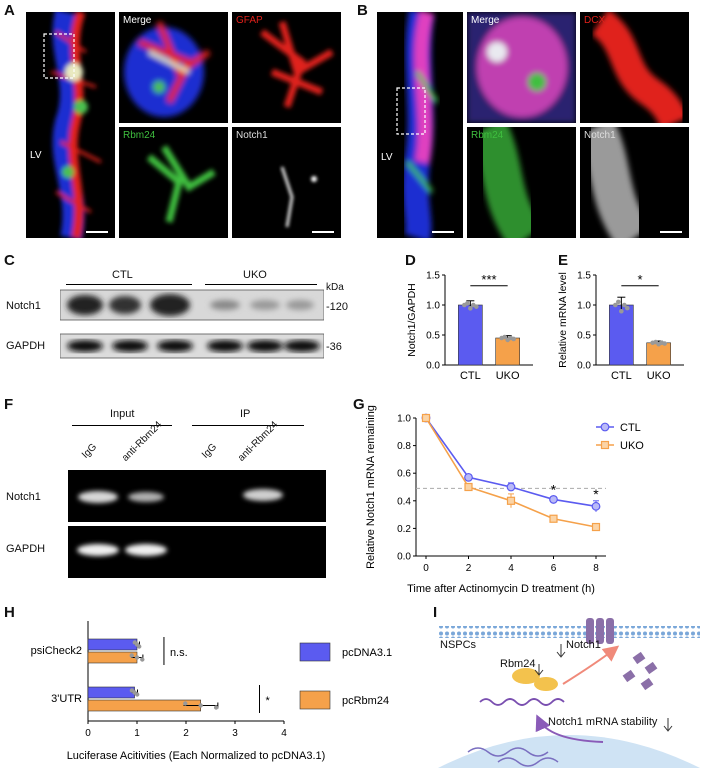 This screenshot has height=773, width=702. What do you see at coordinates (337, 307) in the screenshot?
I see `mw-marker-120: -120` at bounding box center [337, 307].